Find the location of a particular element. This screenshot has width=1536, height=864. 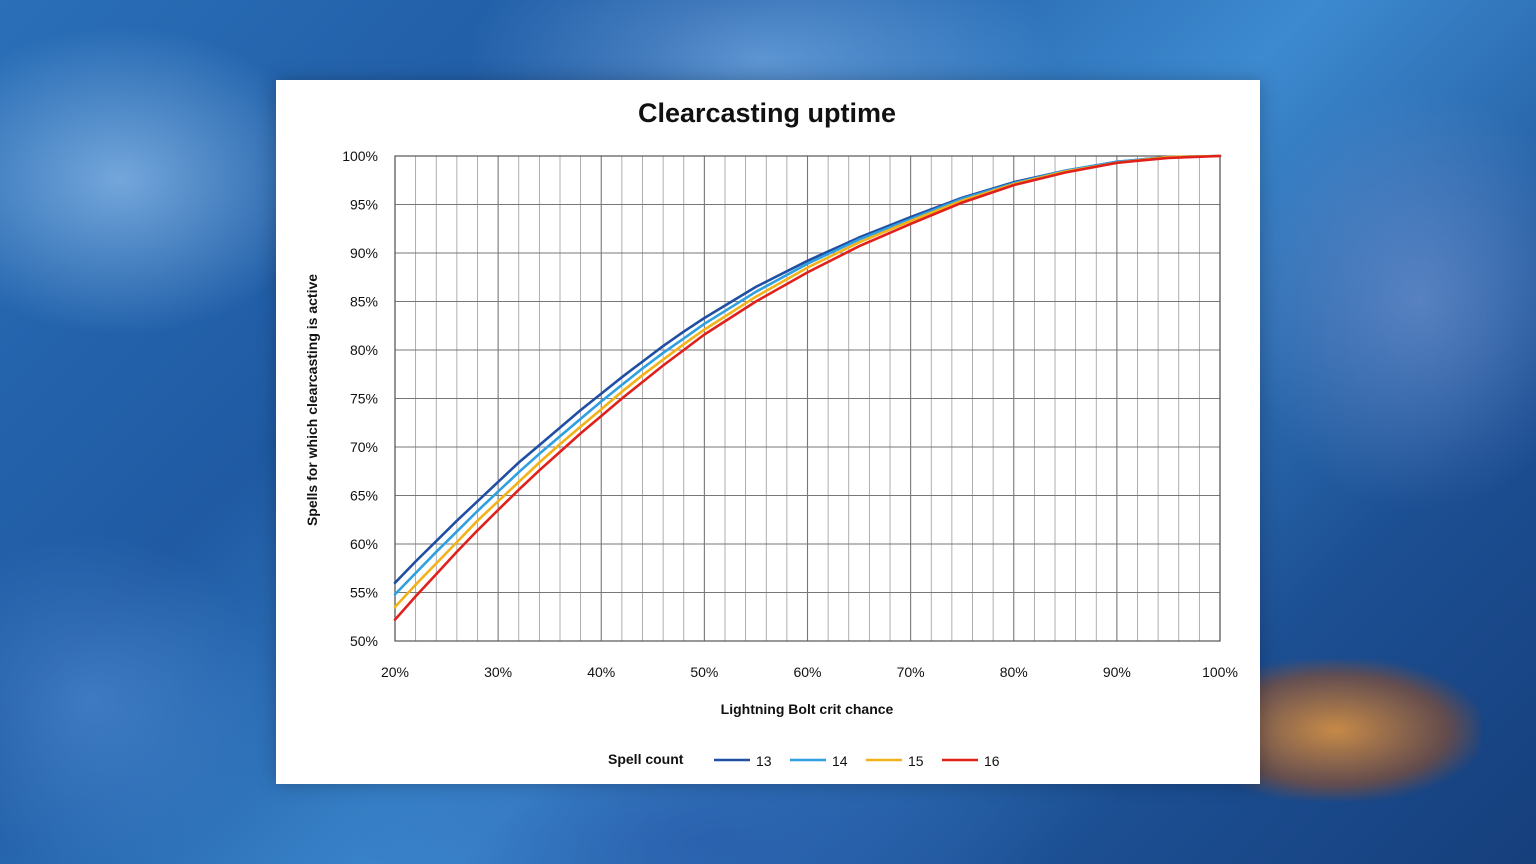

y-tick-label: 70% is located at coordinates (364, 447).